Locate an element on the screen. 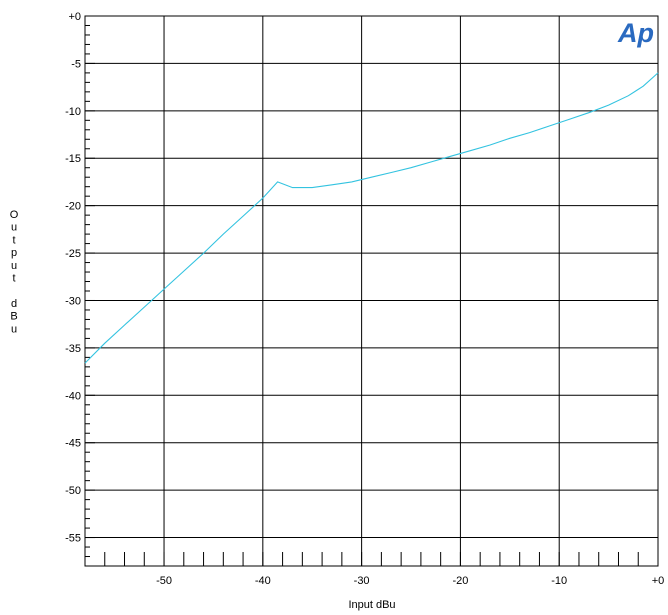 This screenshot has height=615, width=668. x-tick-label: -20 is located at coordinates (460, 581).